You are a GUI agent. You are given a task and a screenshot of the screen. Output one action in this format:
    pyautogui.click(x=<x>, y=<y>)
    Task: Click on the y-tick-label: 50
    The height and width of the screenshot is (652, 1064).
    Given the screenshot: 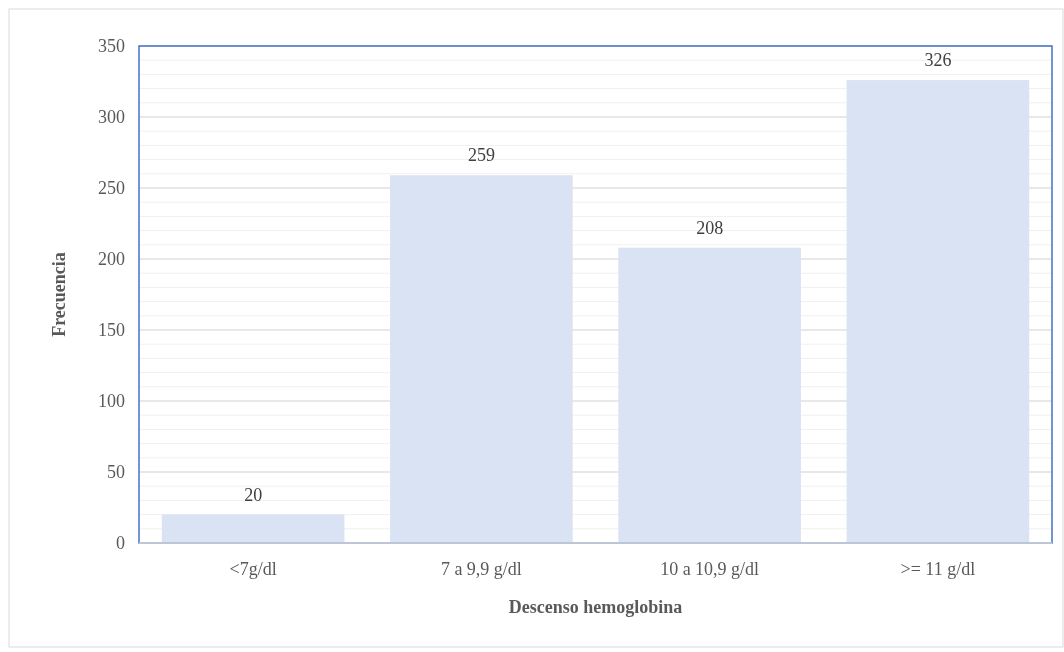 What is the action you would take?
    pyautogui.click(x=116, y=472)
    